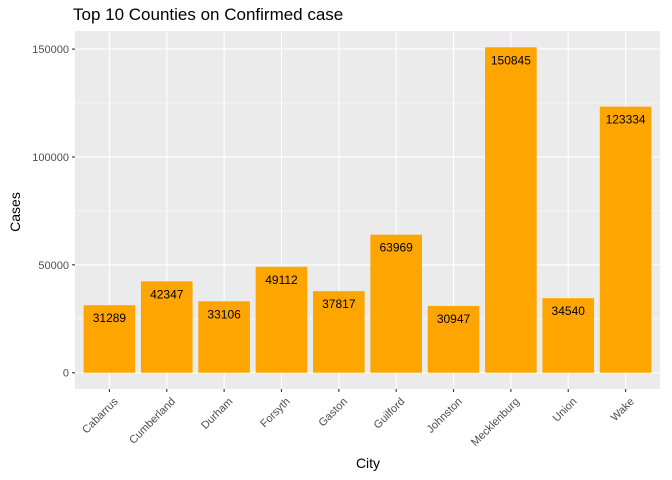  Describe the element at coordinates (623, 410) in the screenshot. I see `x-tick-label: Wake` at that location.